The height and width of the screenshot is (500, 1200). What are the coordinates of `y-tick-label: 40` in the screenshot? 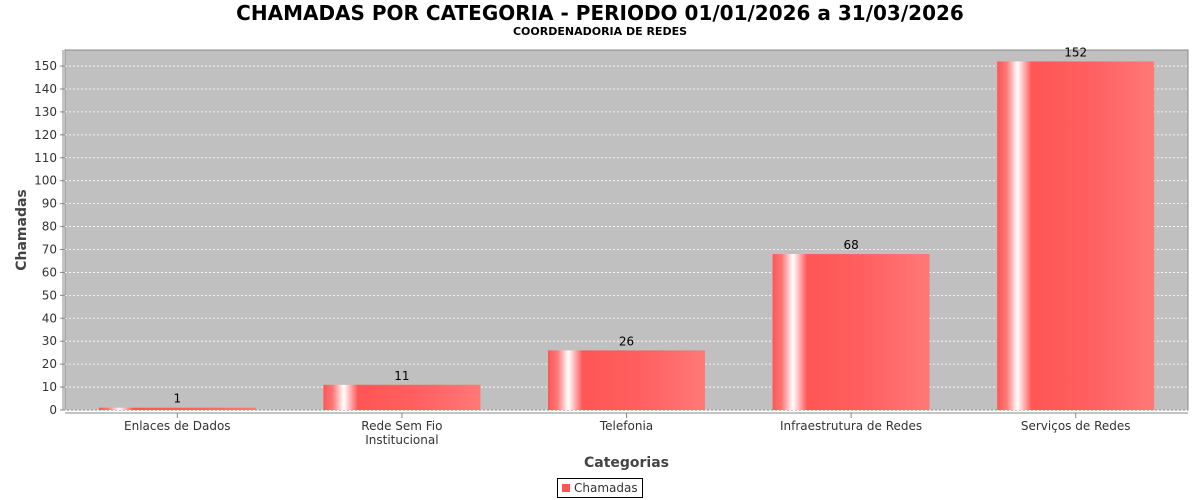 It's located at (49, 318).